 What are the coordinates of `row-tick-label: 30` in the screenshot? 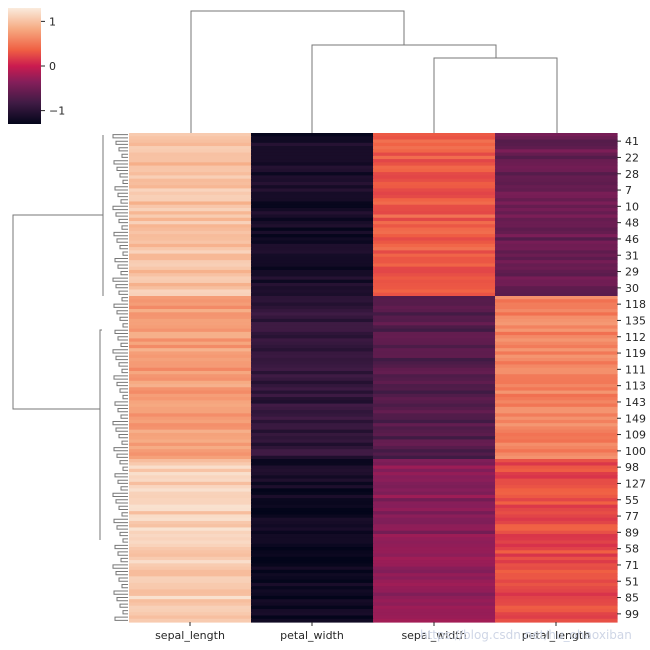 It's located at (632, 288).